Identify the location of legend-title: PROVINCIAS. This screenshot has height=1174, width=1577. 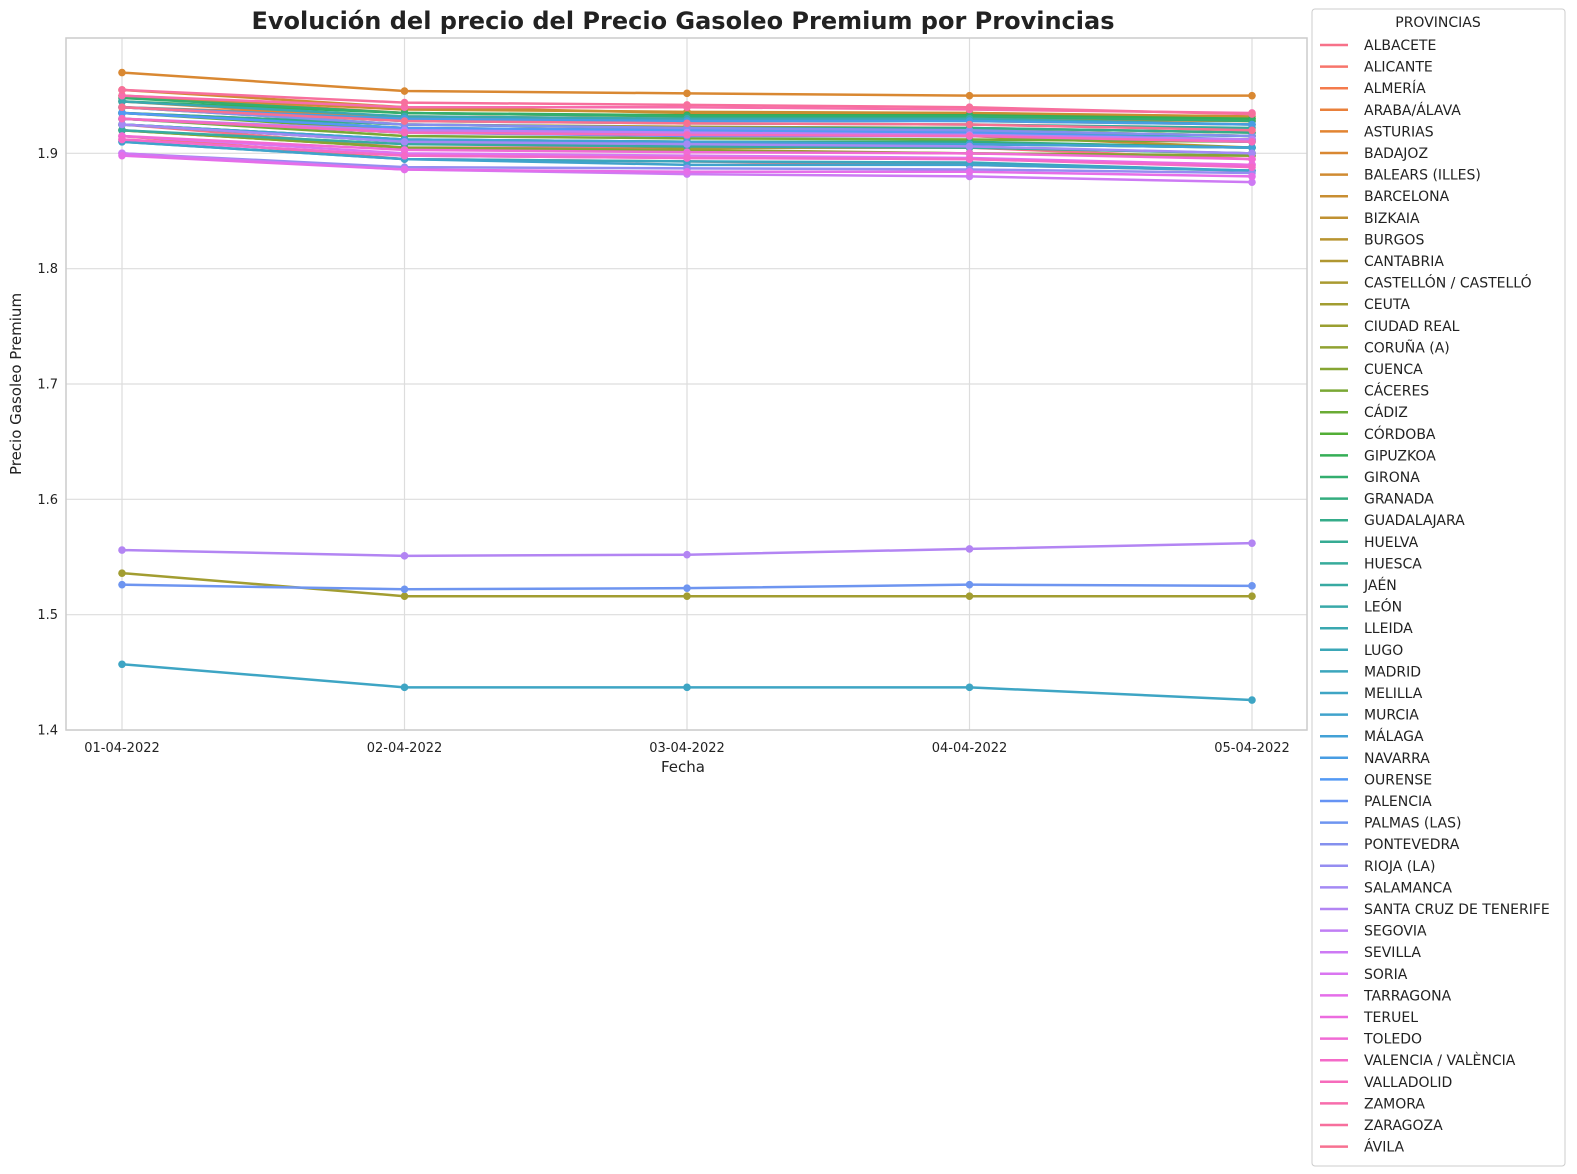
(1438, 23).